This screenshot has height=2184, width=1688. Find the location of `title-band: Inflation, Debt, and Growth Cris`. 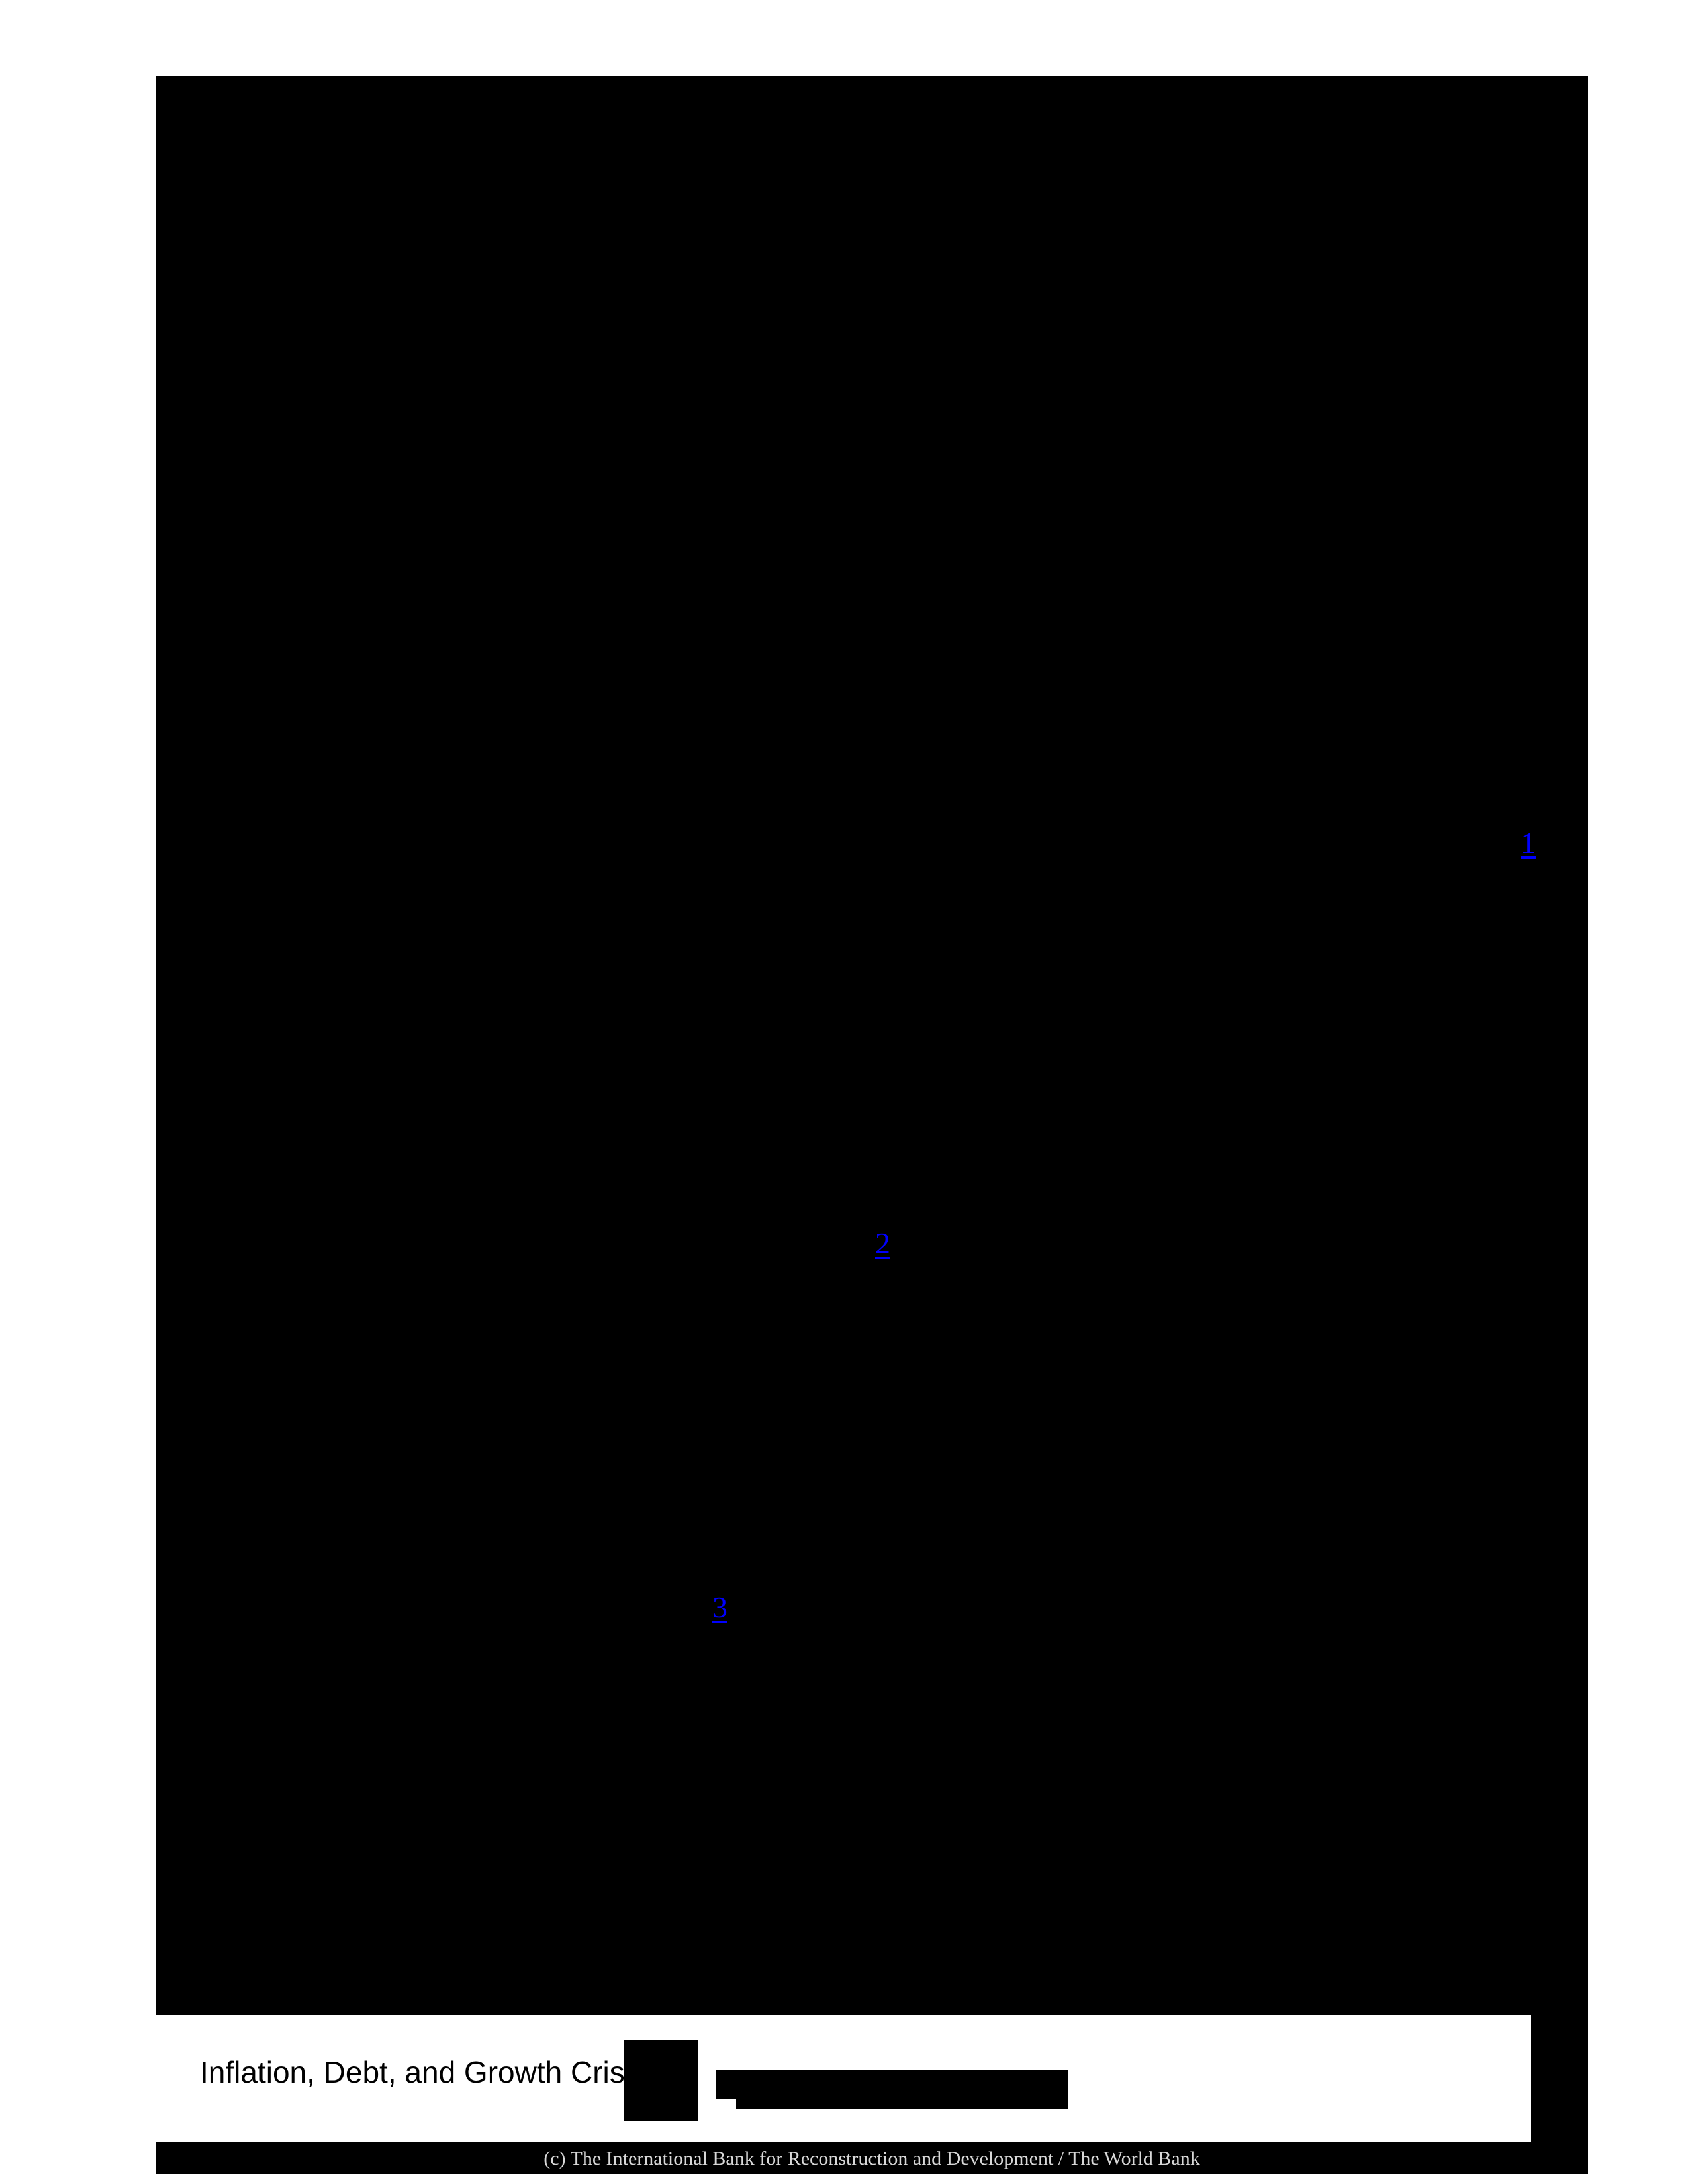

title-band: Inflation, Debt, and Growth Cris is located at coordinates (843, 2078).